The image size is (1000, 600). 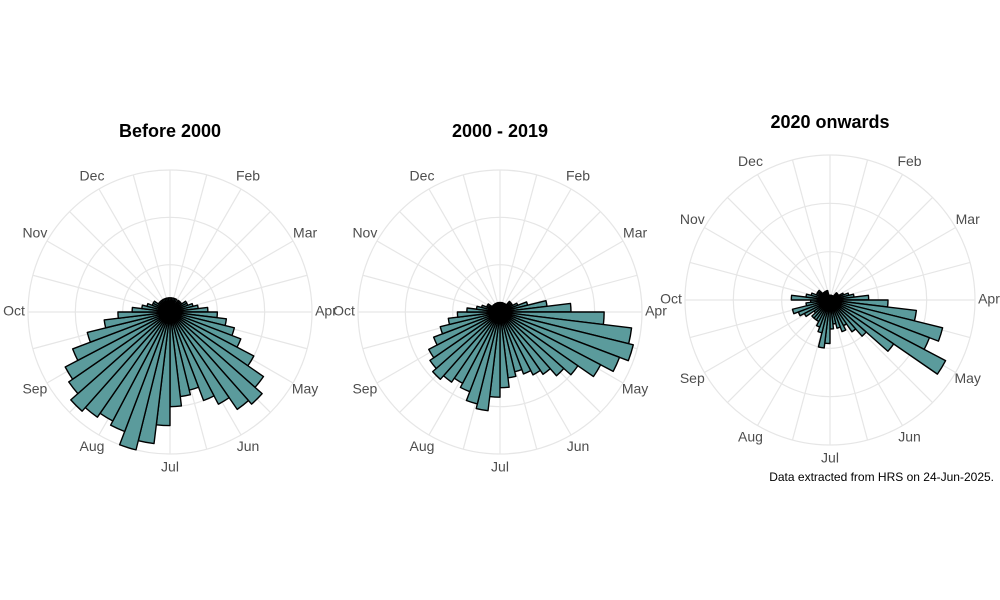 What do you see at coordinates (170, 131) in the screenshot?
I see `chart-title: Before 2000` at bounding box center [170, 131].